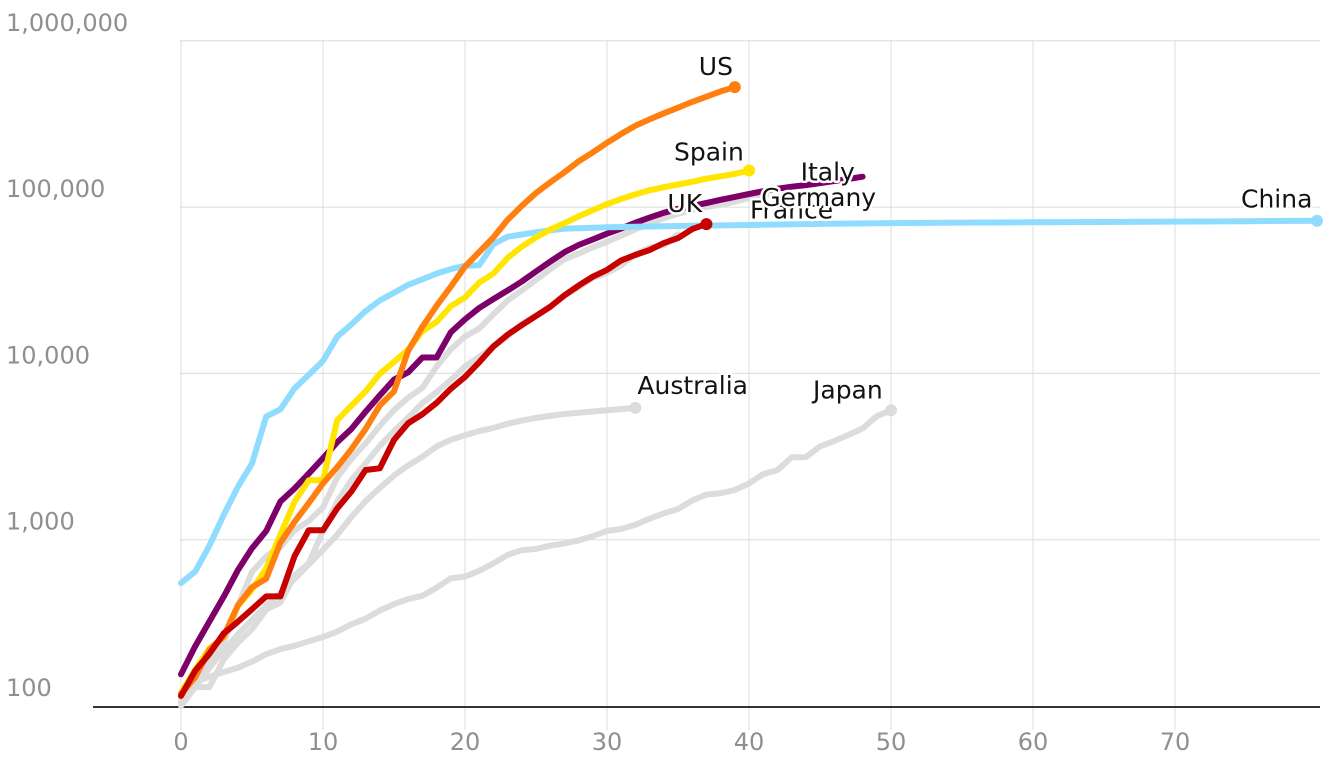 This screenshot has width=1331, height=770. What do you see at coordinates (749, 170) in the screenshot?
I see `series-end-marker-spain` at bounding box center [749, 170].